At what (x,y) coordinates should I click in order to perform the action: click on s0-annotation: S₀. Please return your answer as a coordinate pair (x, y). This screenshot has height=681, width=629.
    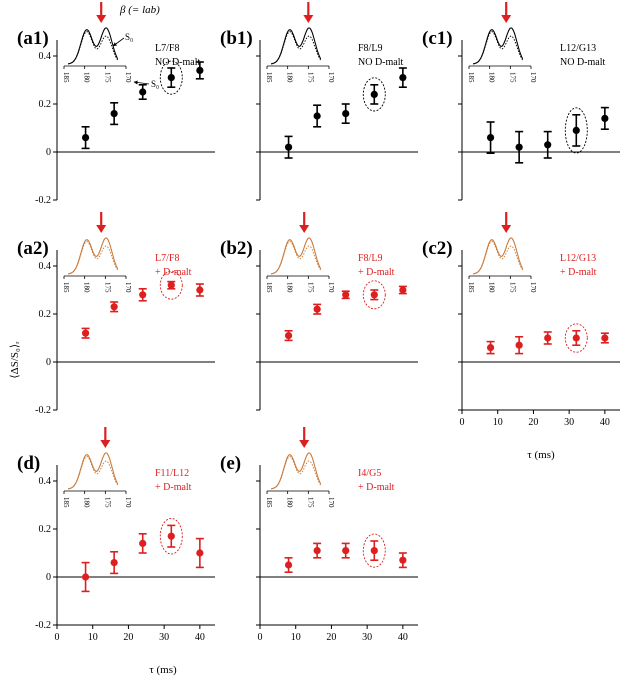
    Looking at the image, I should click on (155, 84).